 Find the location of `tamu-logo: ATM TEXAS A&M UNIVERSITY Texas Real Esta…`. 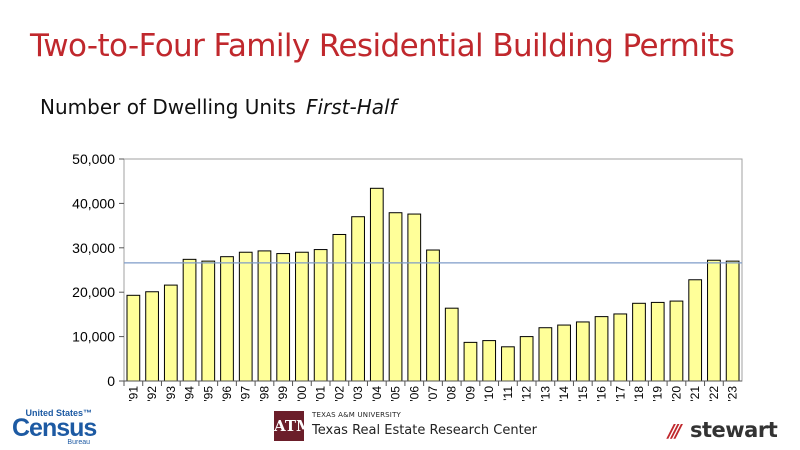

tamu-logo: ATM TEXAS A&M UNIVERSITY Texas Real Esta… is located at coordinates (406, 427).